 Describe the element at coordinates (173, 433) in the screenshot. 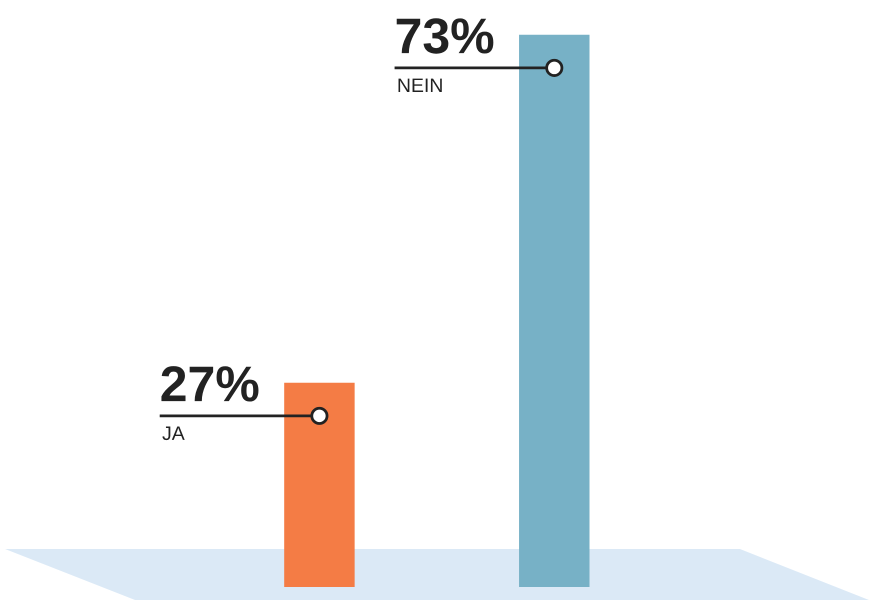

I see `text: JA` at that location.